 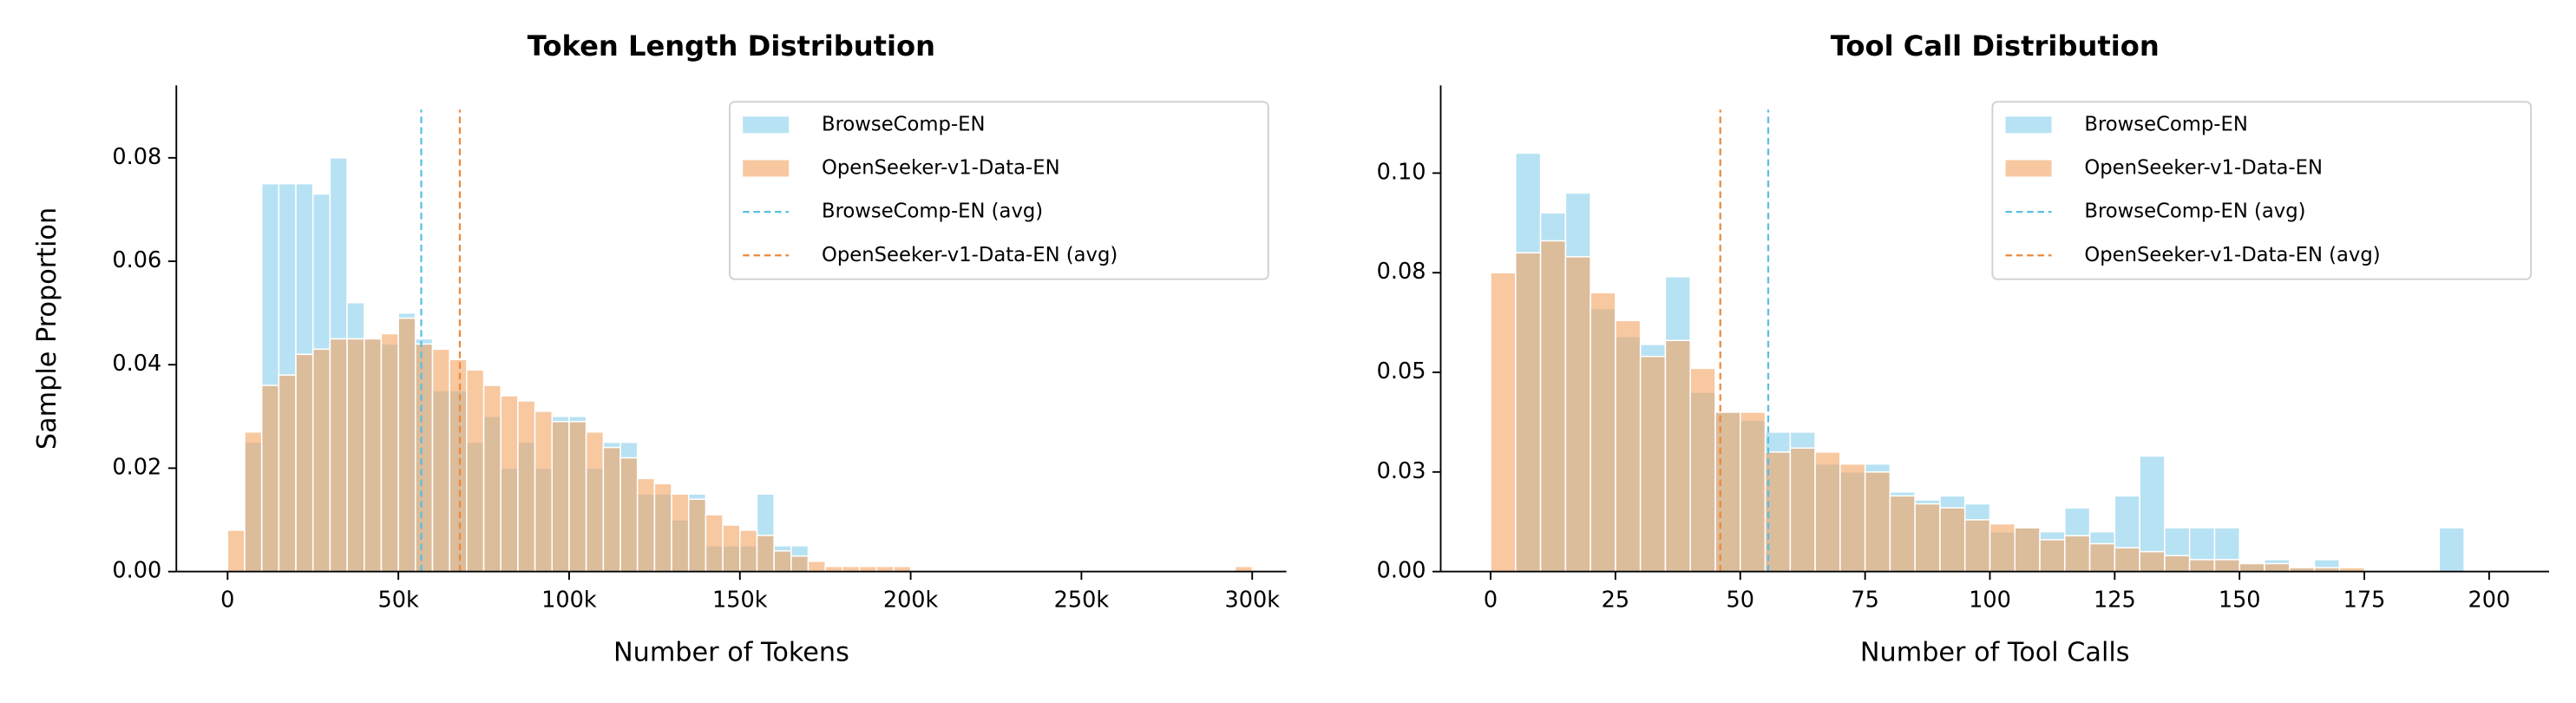 What do you see at coordinates (731, 653) in the screenshot?
I see `x-axis-label: Number of Tokens` at bounding box center [731, 653].